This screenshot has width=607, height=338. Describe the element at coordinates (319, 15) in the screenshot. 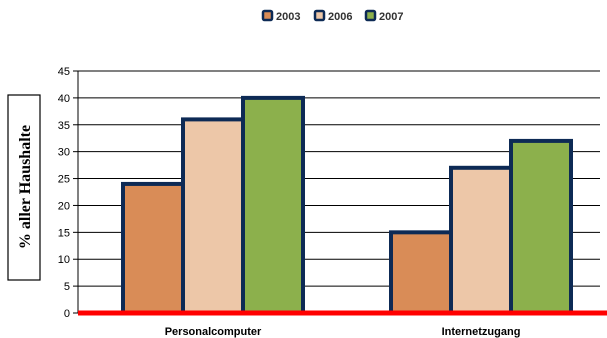

I see `legend-swatch-2006` at that location.